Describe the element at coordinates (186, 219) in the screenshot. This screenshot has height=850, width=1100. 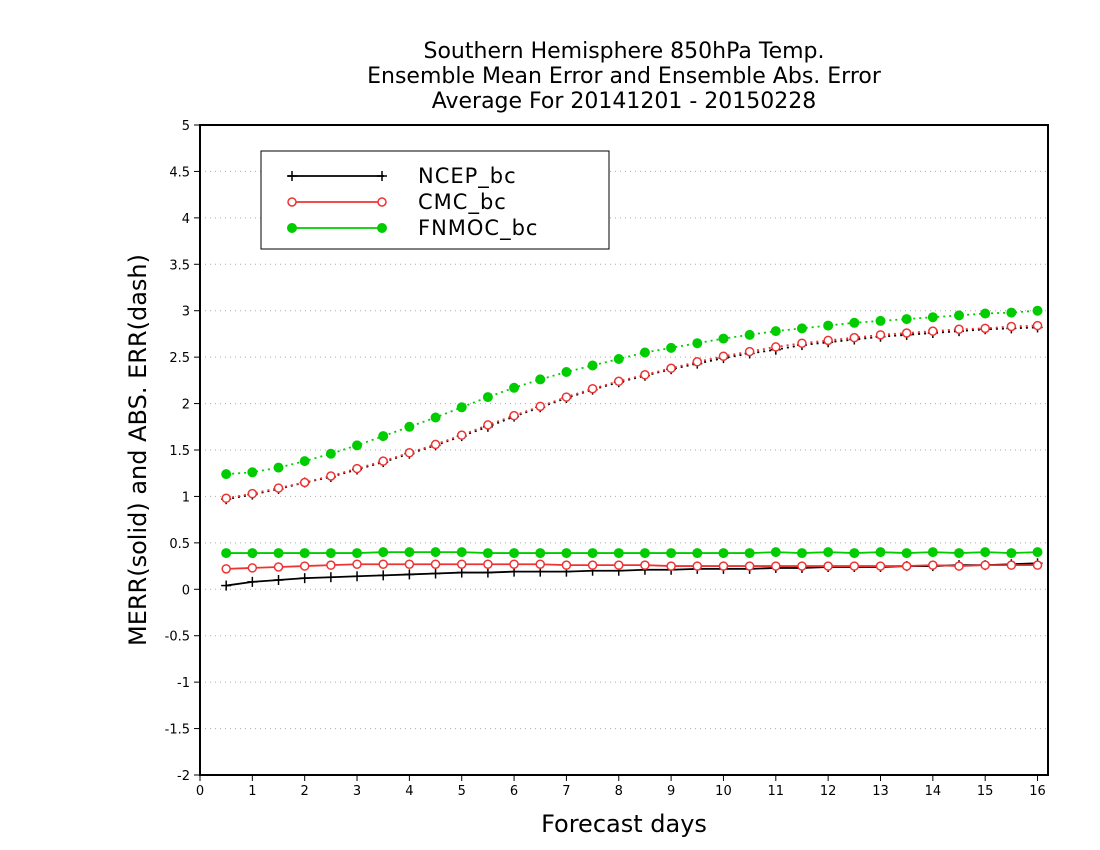
I see `y-tick-label: 4` at that location.